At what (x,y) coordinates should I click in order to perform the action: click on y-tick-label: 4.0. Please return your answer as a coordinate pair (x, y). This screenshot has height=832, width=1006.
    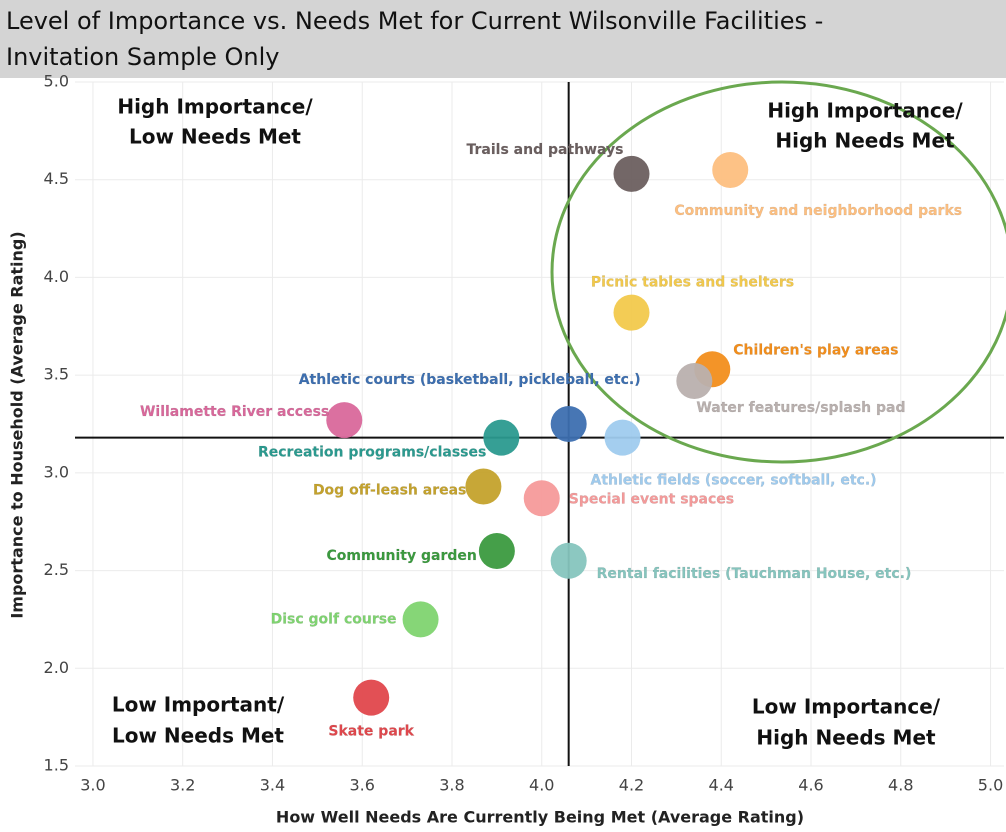
    Looking at the image, I should click on (56, 276).